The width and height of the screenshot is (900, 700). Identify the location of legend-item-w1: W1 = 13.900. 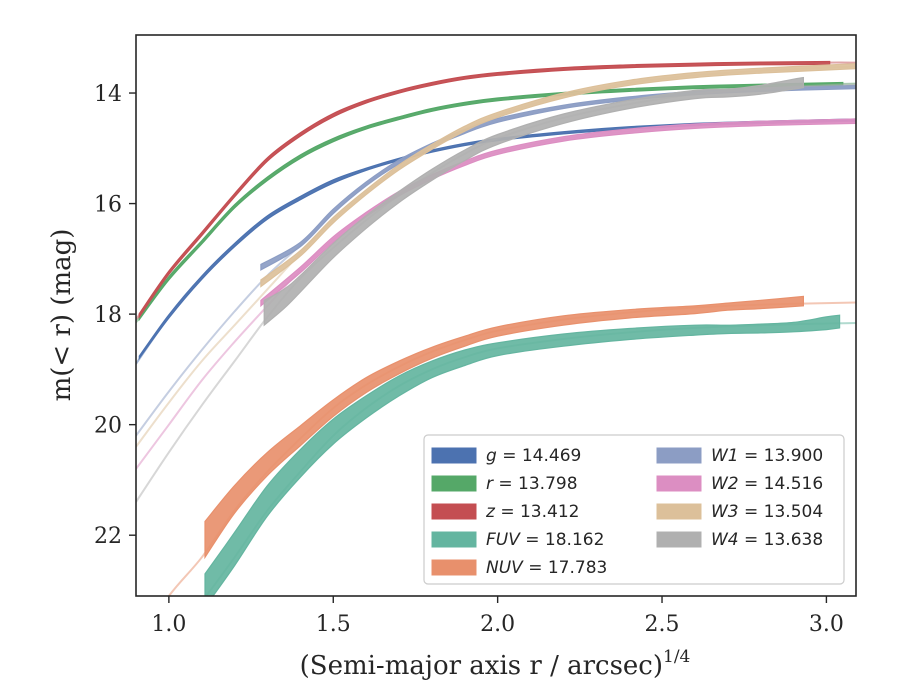
(739, 456).